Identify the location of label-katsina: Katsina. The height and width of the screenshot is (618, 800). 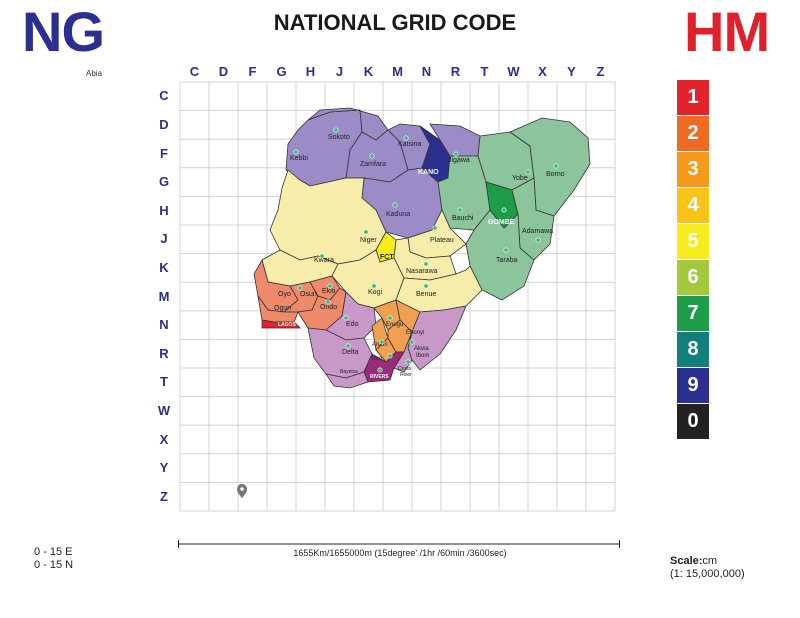
(409, 144).